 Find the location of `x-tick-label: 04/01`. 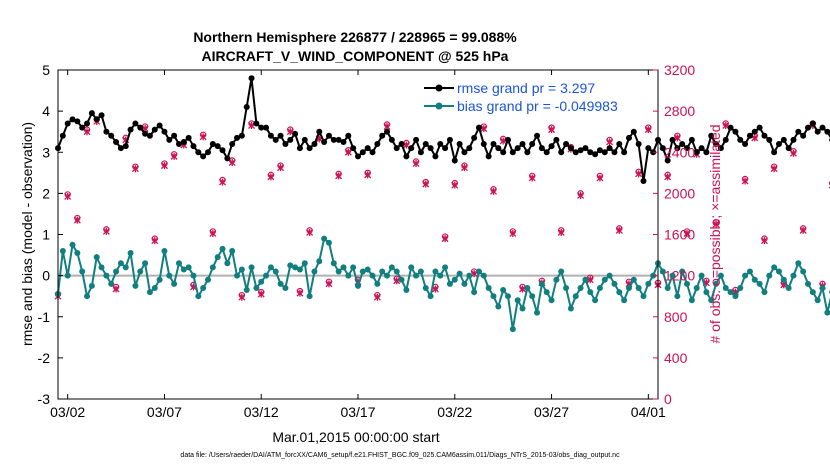

x-tick-label: 04/01 is located at coordinates (648, 412).